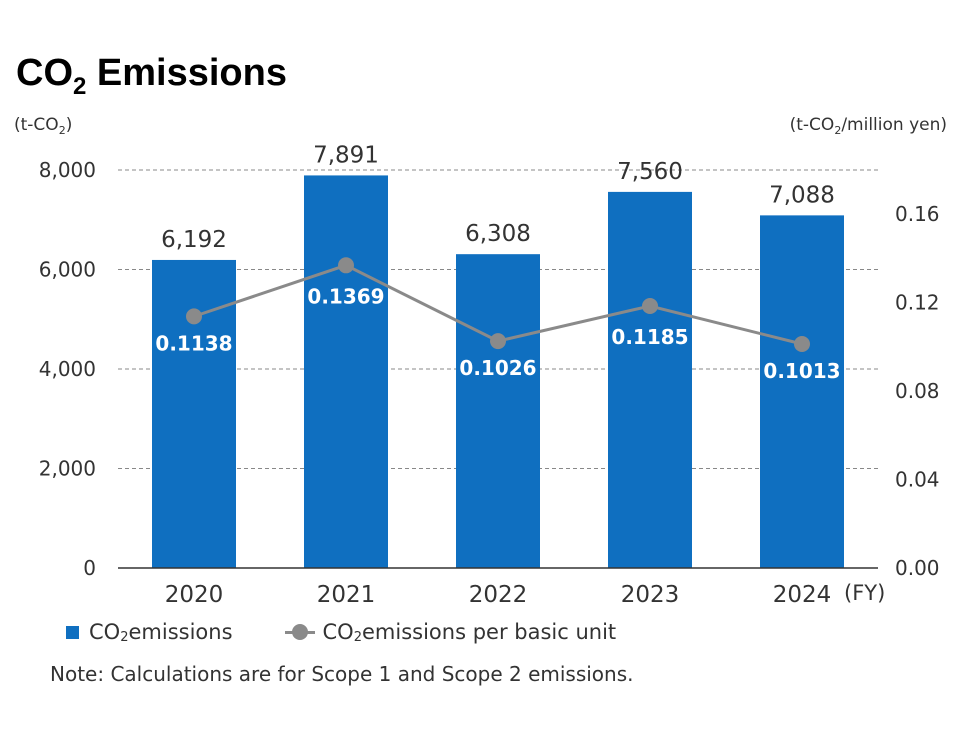 The width and height of the screenshot is (965, 730). Describe the element at coordinates (194, 595) in the screenshot. I see `x-tick-label: 2020` at that location.